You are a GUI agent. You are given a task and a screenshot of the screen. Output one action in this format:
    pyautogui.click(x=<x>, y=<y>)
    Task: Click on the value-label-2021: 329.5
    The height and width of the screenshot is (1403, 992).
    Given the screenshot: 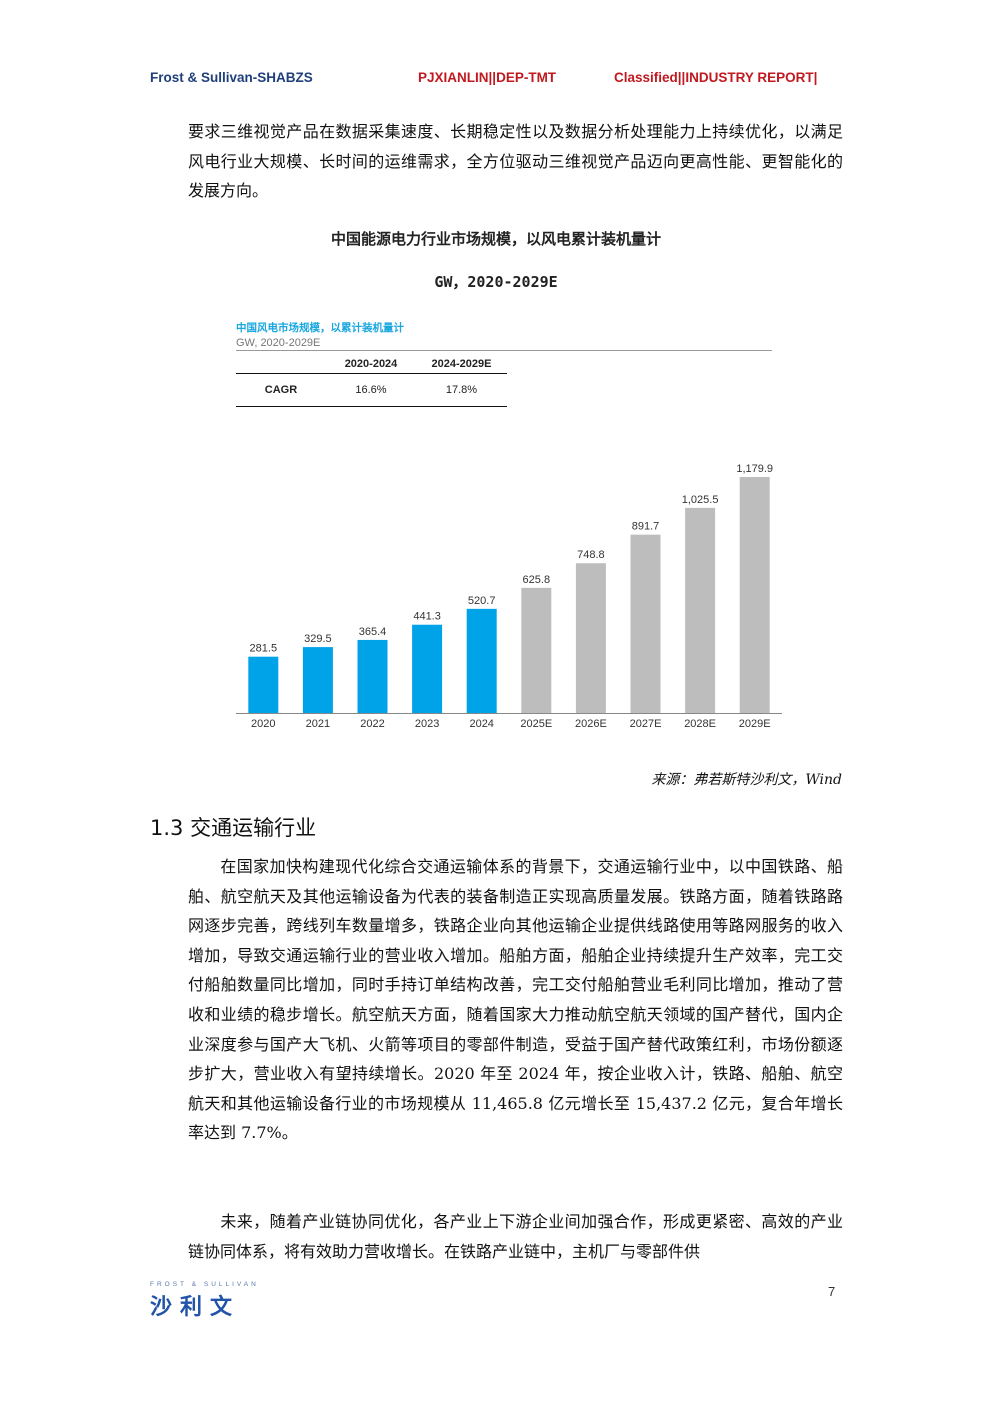 What is the action you would take?
    pyautogui.click(x=318, y=639)
    